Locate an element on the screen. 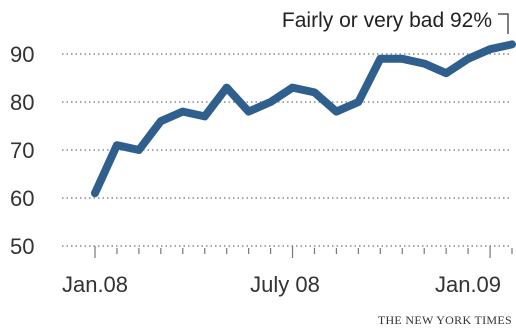  y-tick-label-90: 90 is located at coordinates (22, 54).